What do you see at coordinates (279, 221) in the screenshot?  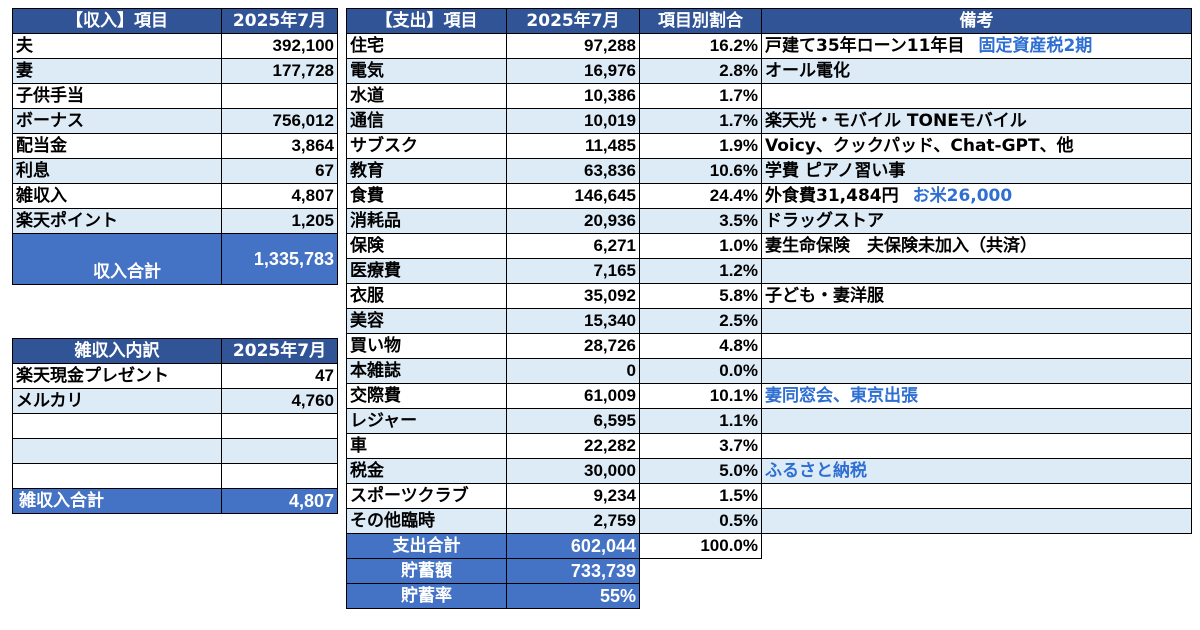 I see `income-value-cell: 1,205` at bounding box center [279, 221].